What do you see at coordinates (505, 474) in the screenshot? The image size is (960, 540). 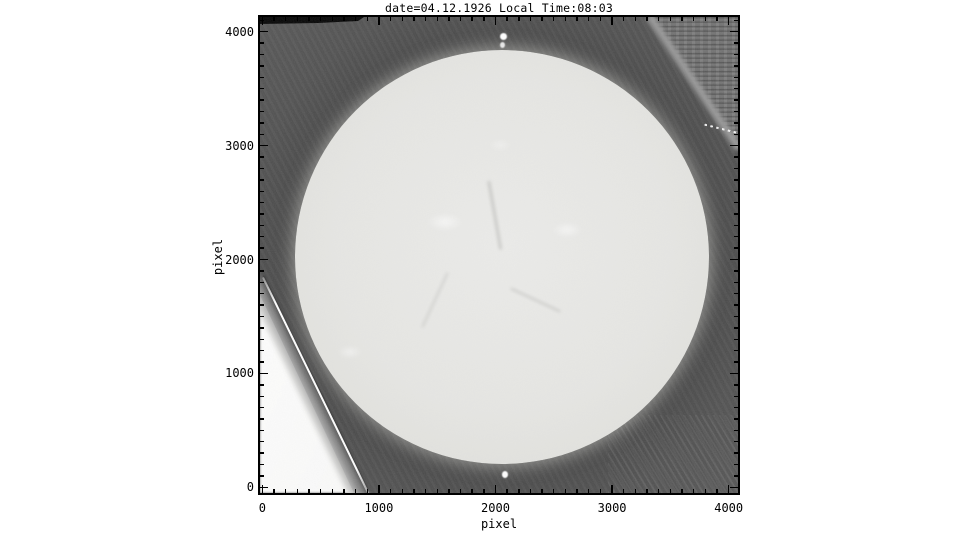 I see `fiducial-dot-bottom` at bounding box center [505, 474].